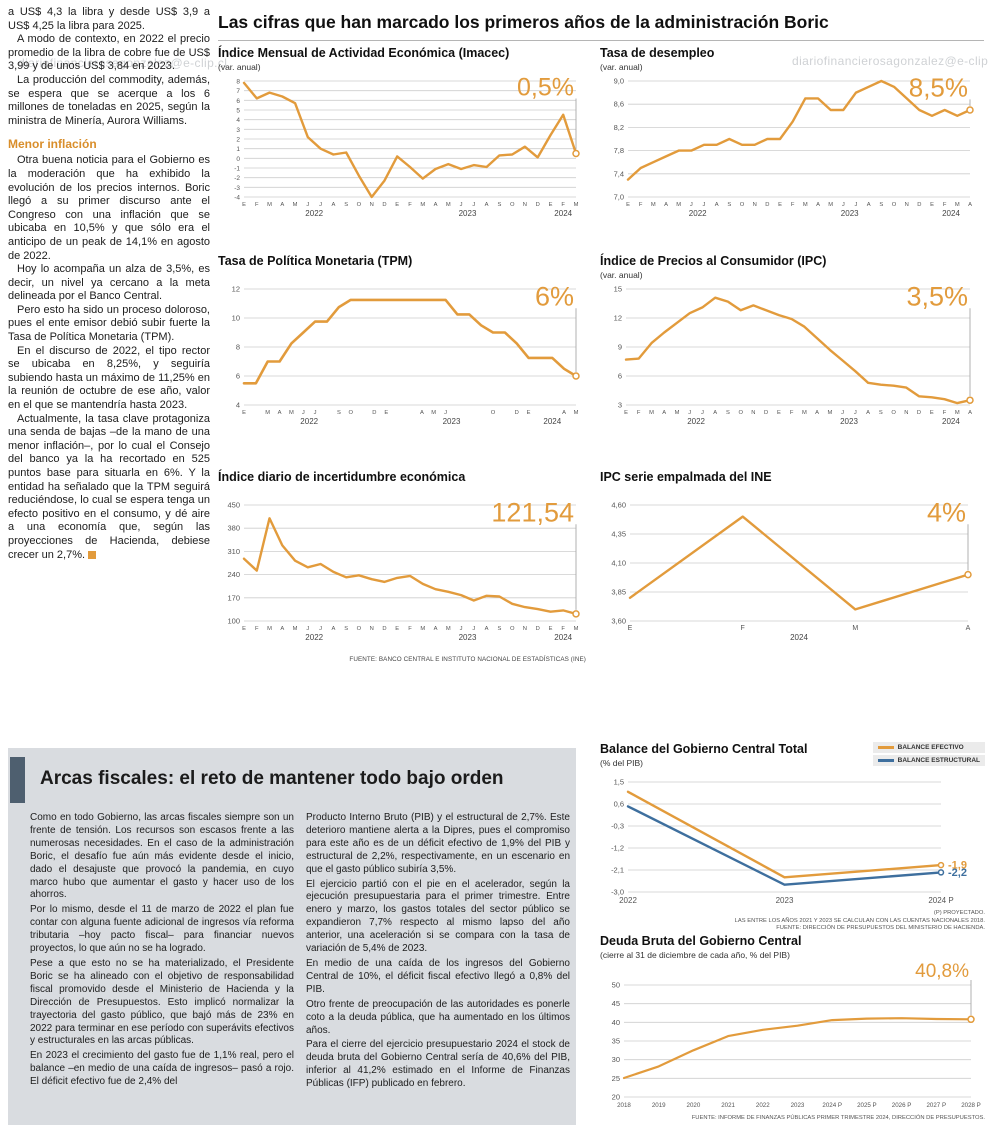  I want to click on svg-text: 40,8%, so click(942, 971).